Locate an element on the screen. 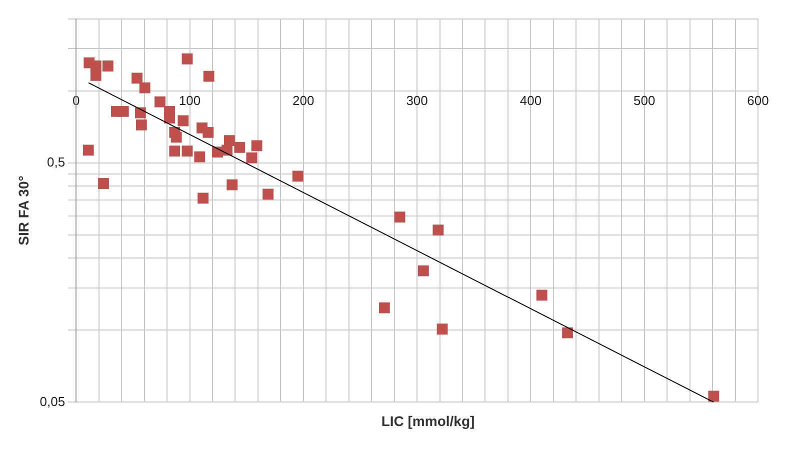  y-tick-label: 0,05 is located at coordinates (53, 401).